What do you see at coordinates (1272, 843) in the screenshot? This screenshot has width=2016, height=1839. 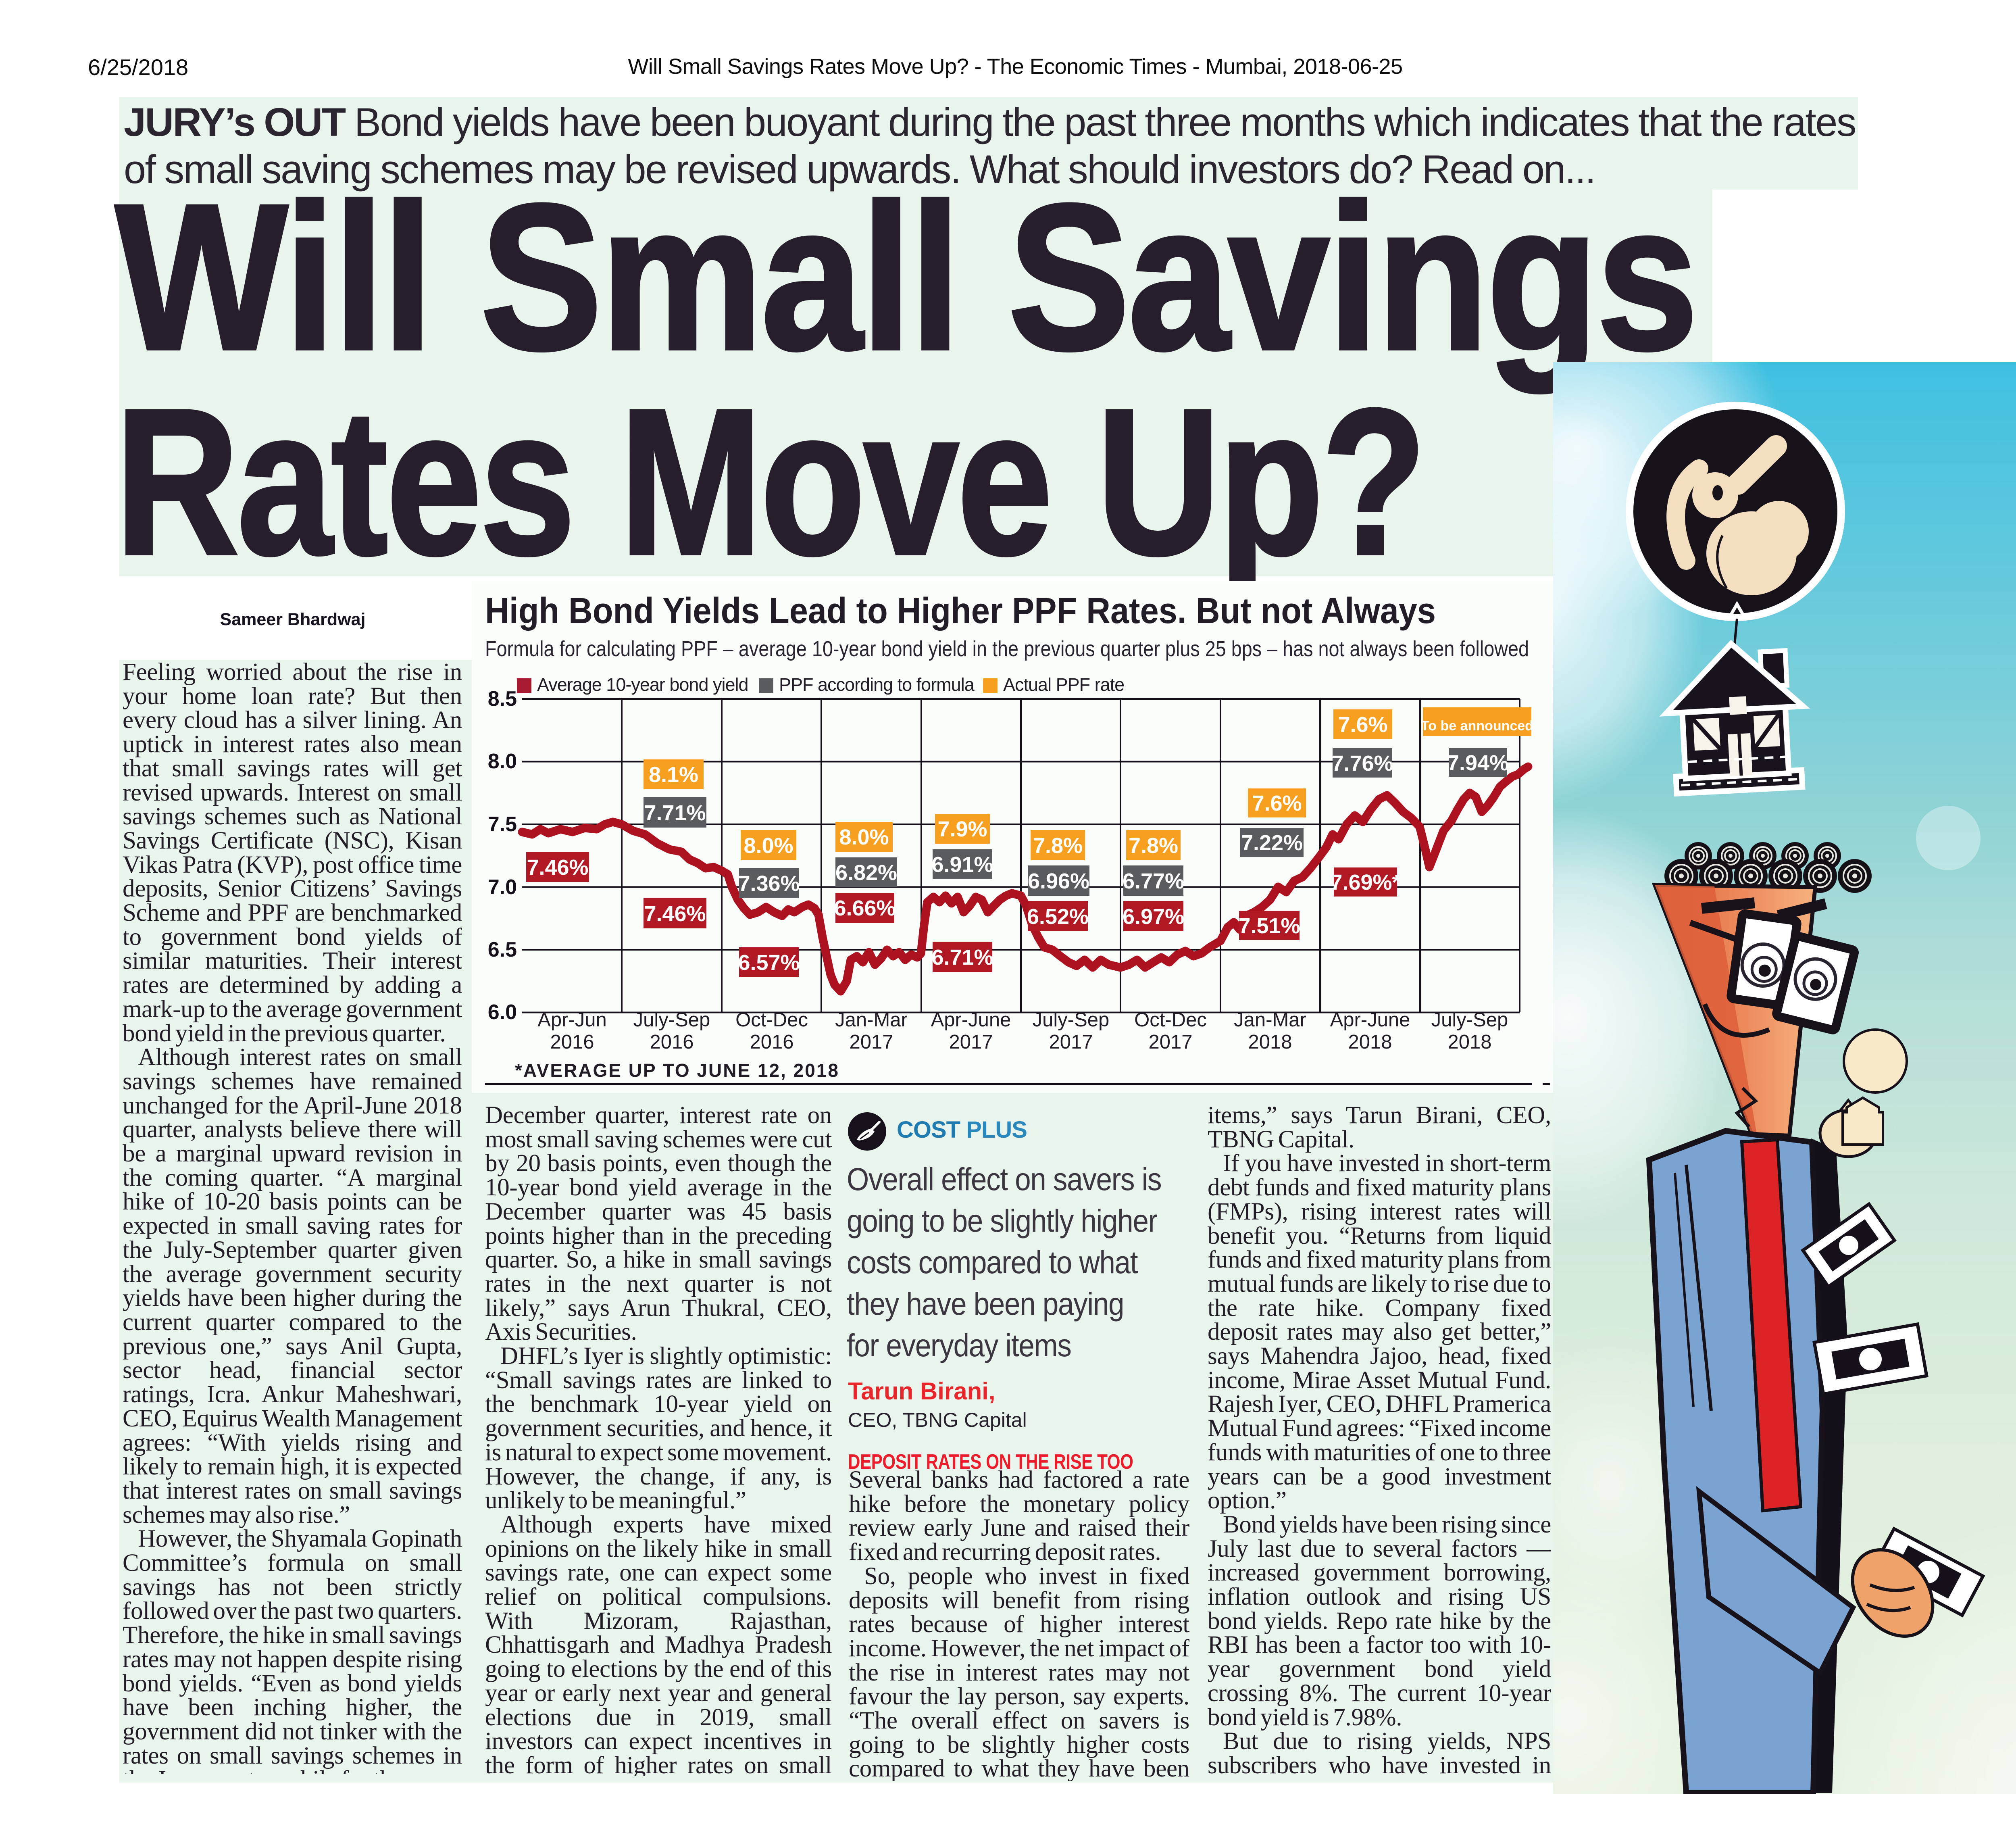 I see `svg-text: 7.22%` at bounding box center [1272, 843].